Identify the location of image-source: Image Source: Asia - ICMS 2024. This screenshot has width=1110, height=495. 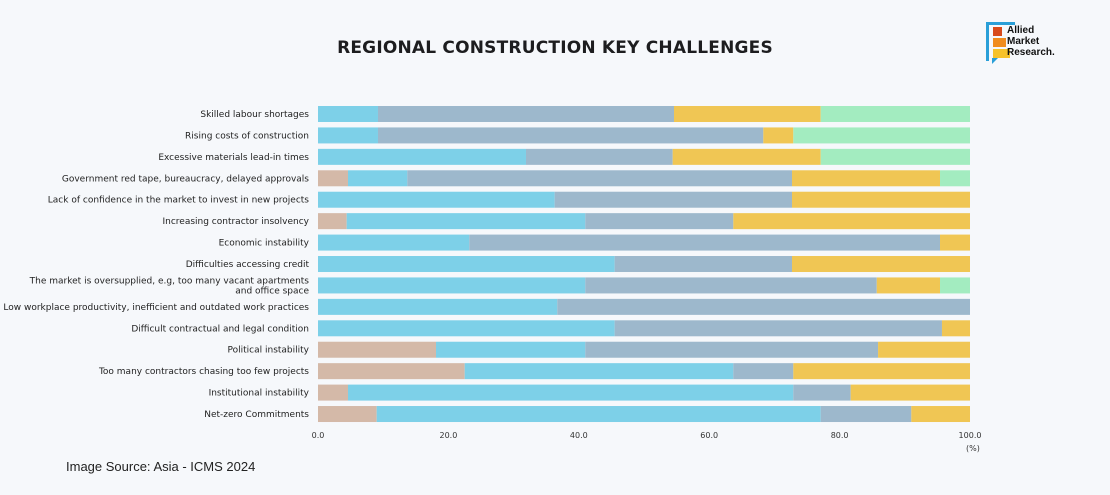
(161, 466).